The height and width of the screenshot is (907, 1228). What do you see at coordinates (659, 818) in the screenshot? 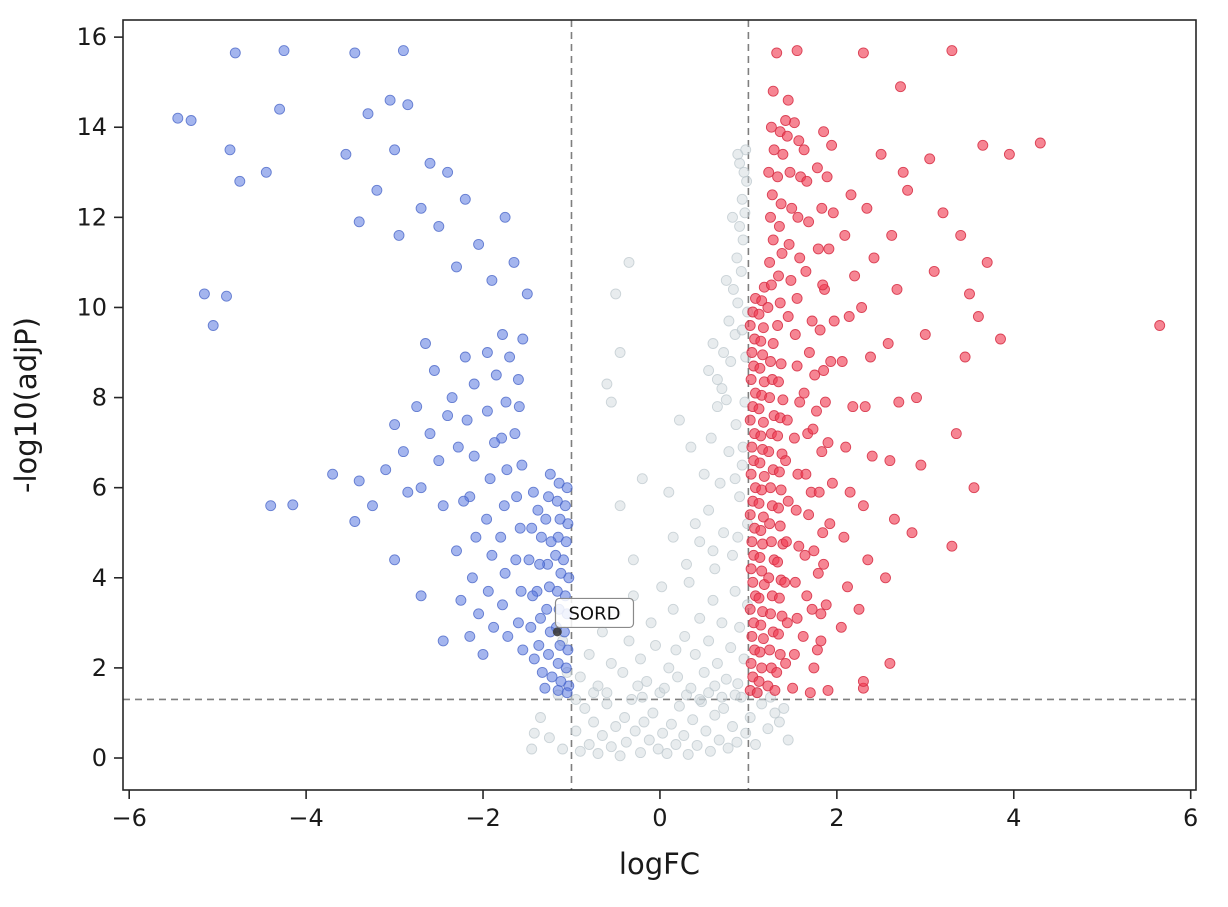
I see `x-tick-label: 0` at bounding box center [659, 818].